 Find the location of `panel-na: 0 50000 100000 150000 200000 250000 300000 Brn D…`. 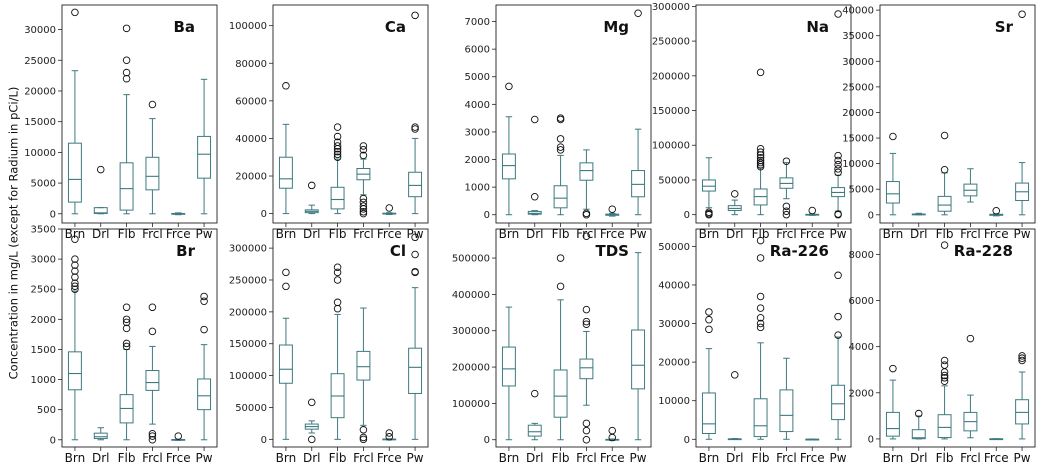

panel-na: 0 50000 100000 150000 200000 250000 300000 Brn D… is located at coordinates (752, 121).